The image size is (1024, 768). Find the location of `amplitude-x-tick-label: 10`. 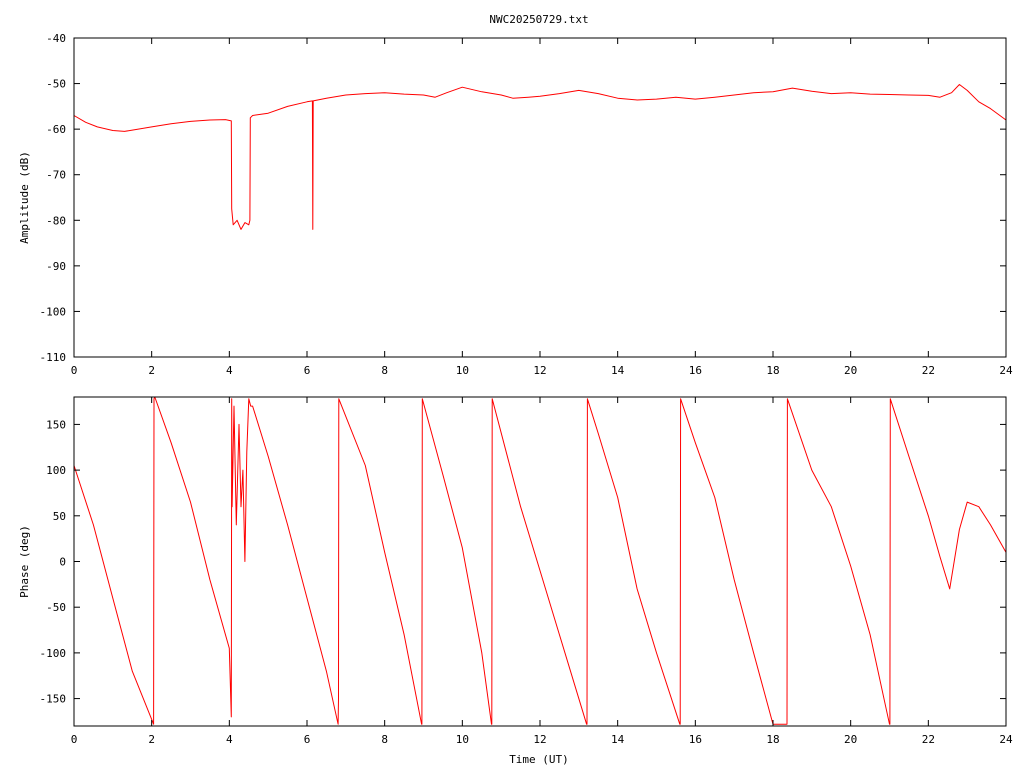

amplitude-x-tick-label: 10 is located at coordinates (462, 370).